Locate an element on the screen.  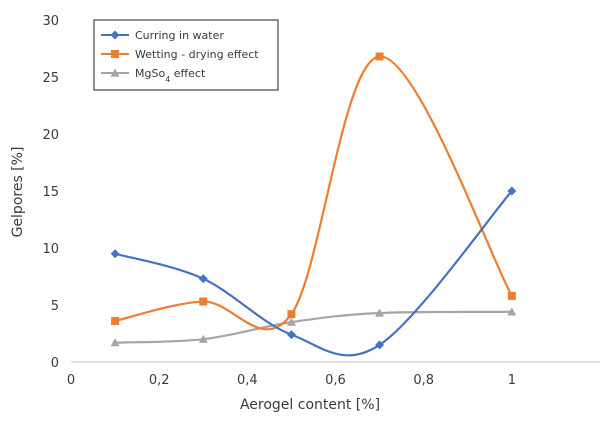
legend-label: Wetting - drying effect is located at coordinates (197, 54).